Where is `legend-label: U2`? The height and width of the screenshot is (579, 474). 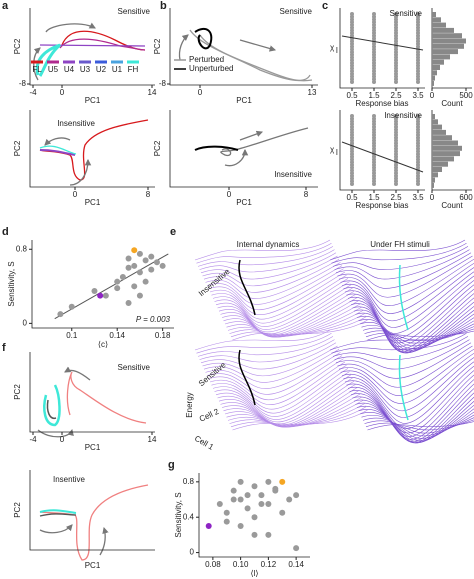 legend-label: U2 is located at coordinates (101, 69).